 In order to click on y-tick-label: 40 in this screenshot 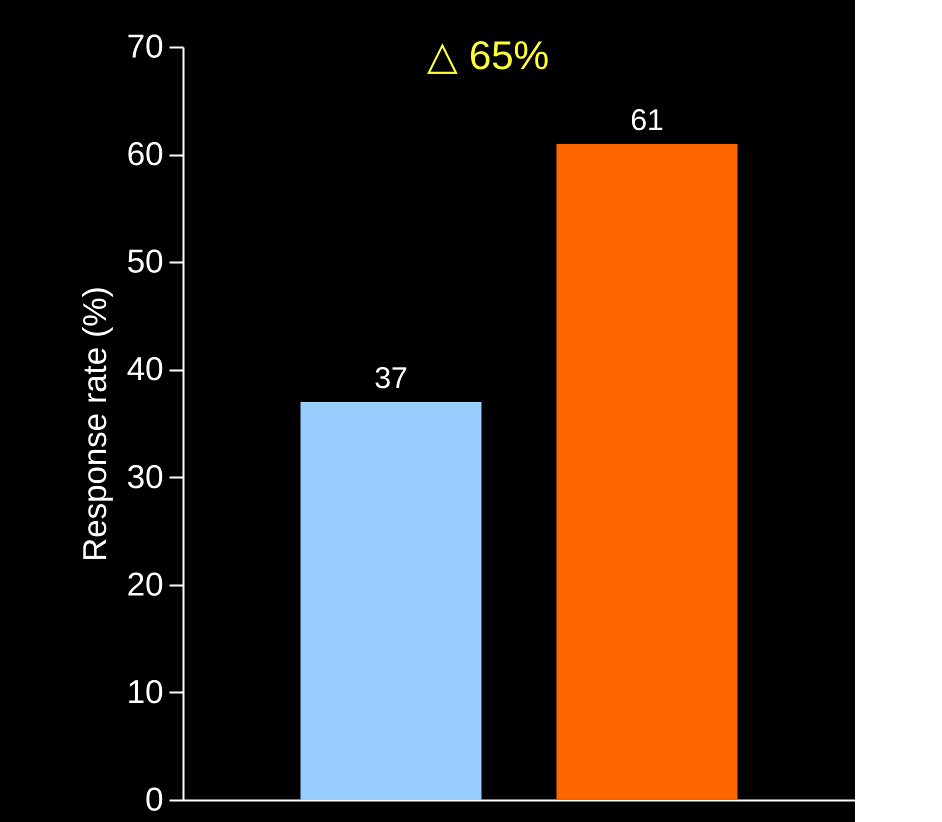, I will do `click(145, 369)`.